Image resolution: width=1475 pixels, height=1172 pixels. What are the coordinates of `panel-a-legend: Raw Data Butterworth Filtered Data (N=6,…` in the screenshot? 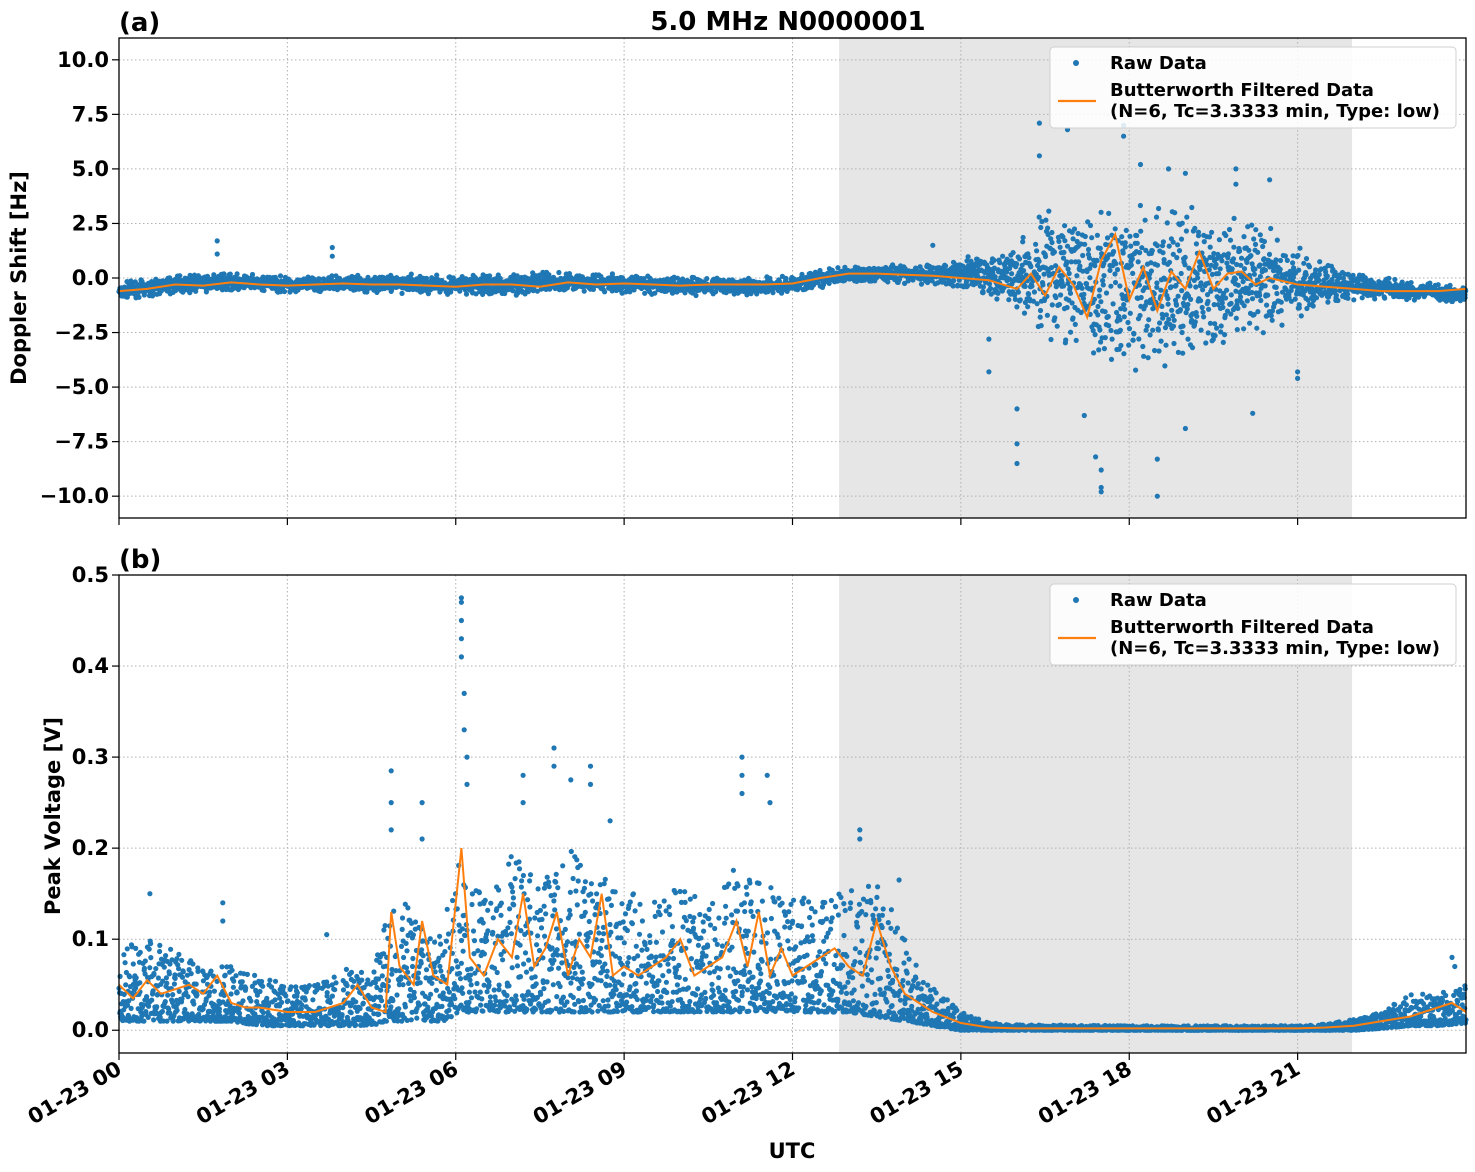 It's located at (1253, 87).